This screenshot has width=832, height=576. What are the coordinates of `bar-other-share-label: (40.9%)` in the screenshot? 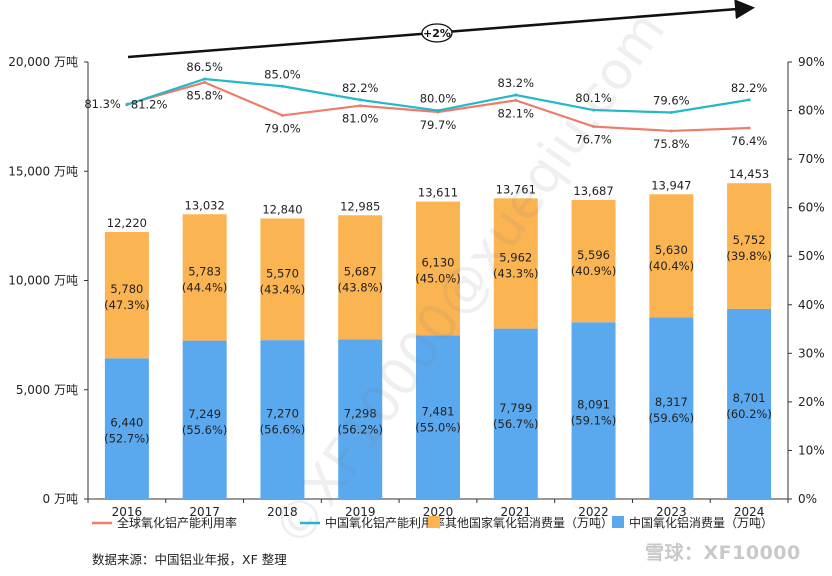 It's located at (594, 271).